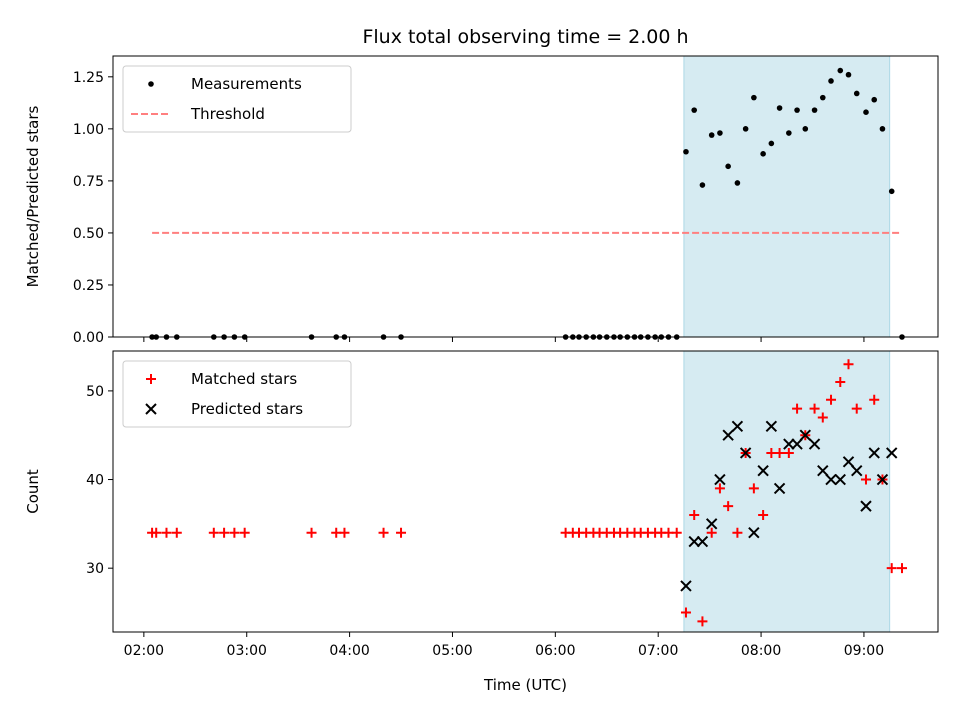  I want to click on legend-label: Threshold, so click(227, 114).